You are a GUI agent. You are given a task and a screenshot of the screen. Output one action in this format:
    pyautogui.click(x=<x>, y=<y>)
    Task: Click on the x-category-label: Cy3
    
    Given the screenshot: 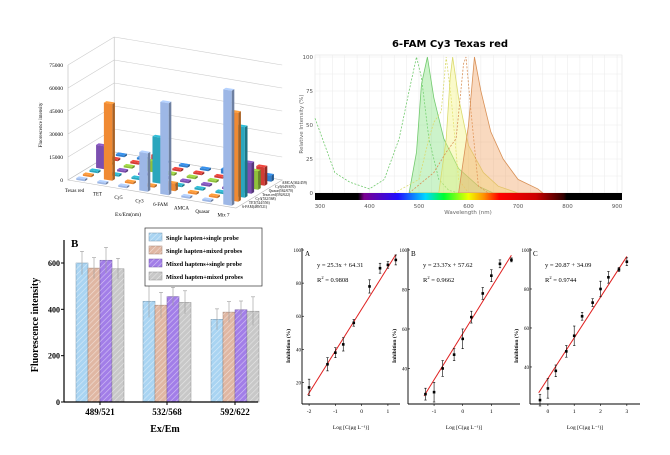 What is the action you would take?
    pyautogui.click(x=139, y=201)
    